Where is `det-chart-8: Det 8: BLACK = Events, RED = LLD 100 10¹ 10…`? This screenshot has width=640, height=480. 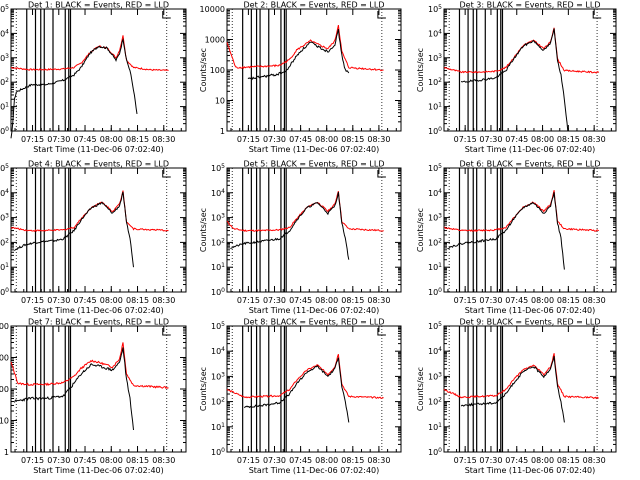 det-chart-8: Det 8: BLACK = Events, RED = LLD 100 10¹ 10… is located at coordinates (300, 396).